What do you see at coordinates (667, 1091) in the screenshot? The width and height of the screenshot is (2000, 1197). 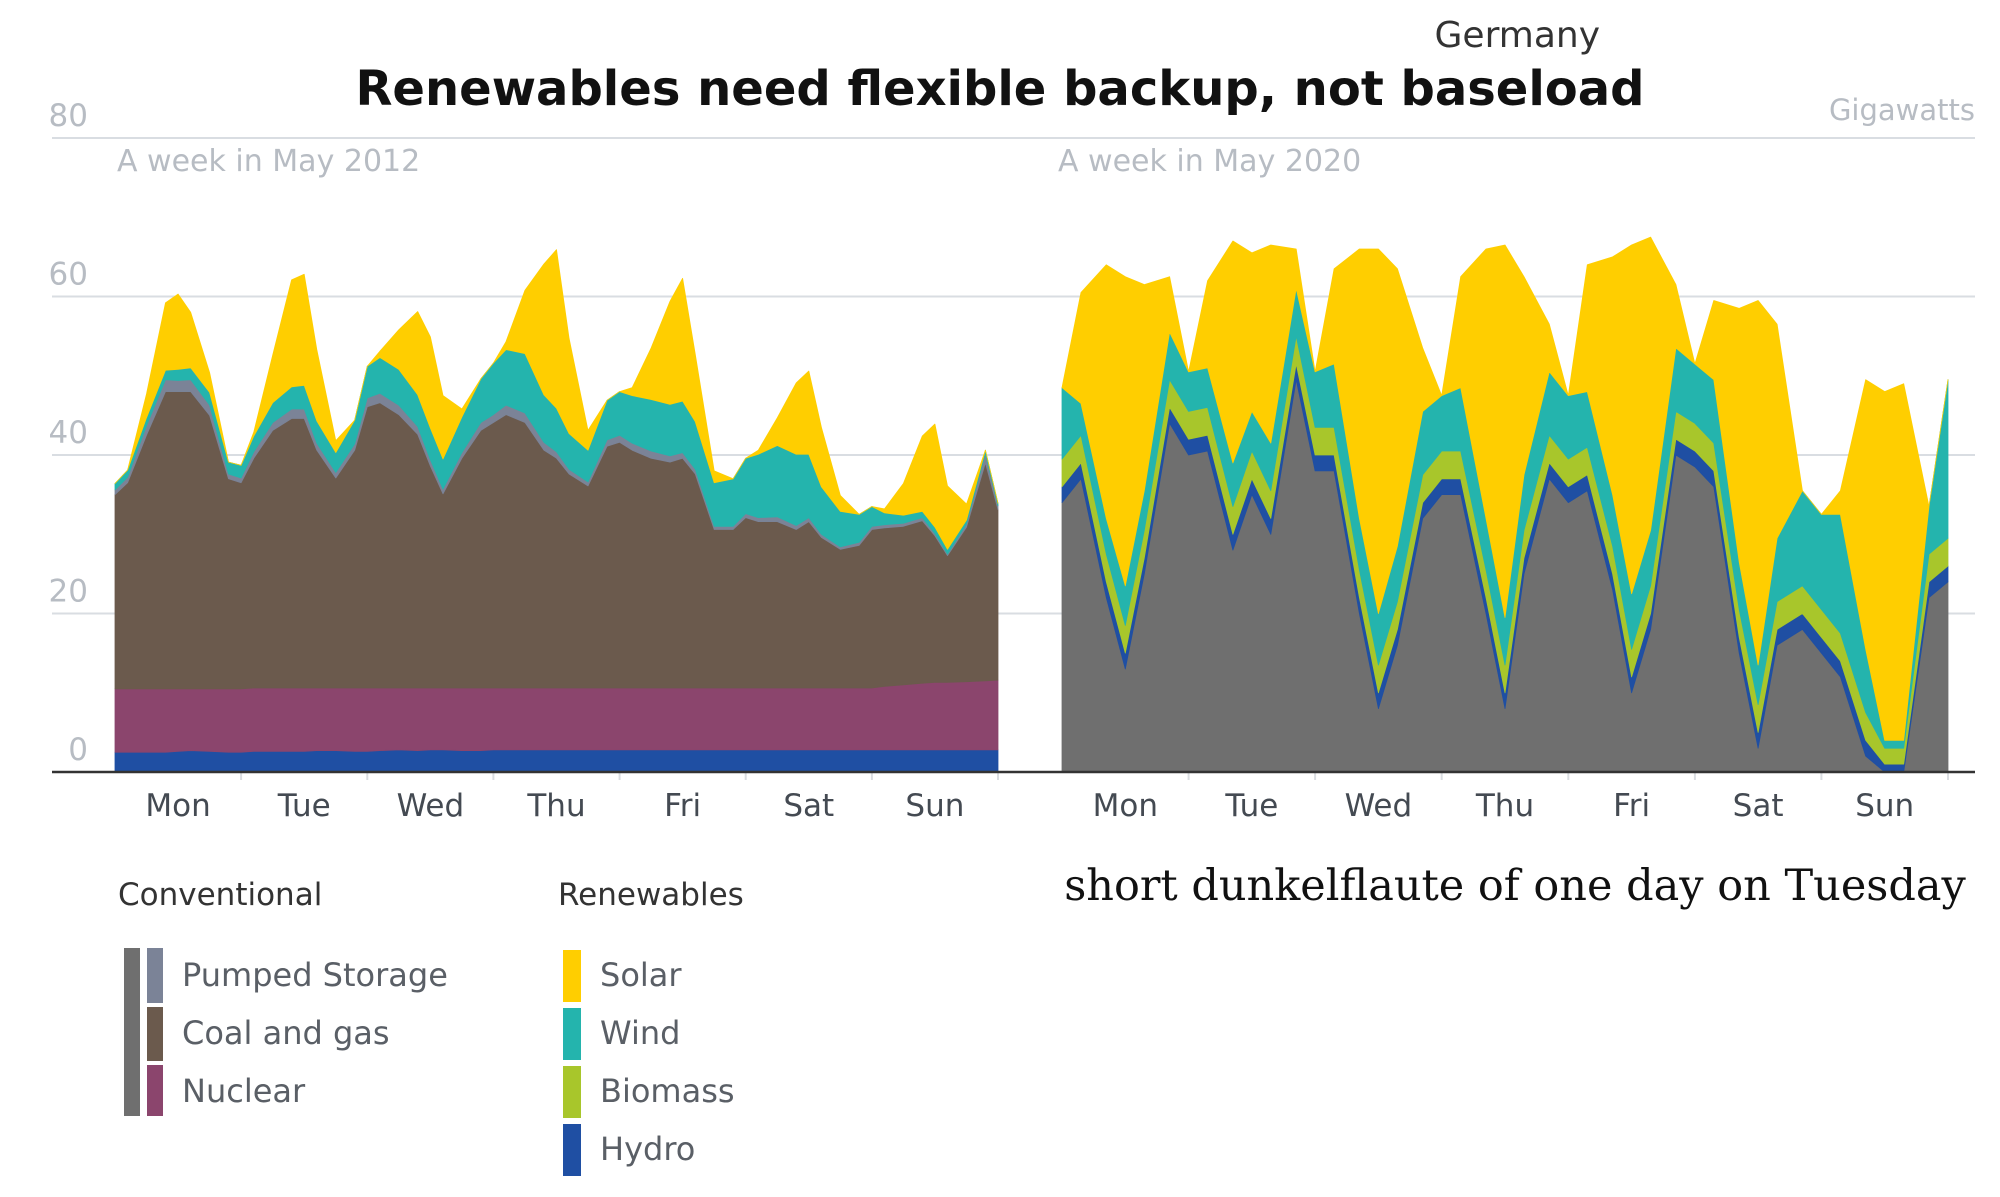 I see `legend-label-biomass: Biomass` at bounding box center [667, 1091].